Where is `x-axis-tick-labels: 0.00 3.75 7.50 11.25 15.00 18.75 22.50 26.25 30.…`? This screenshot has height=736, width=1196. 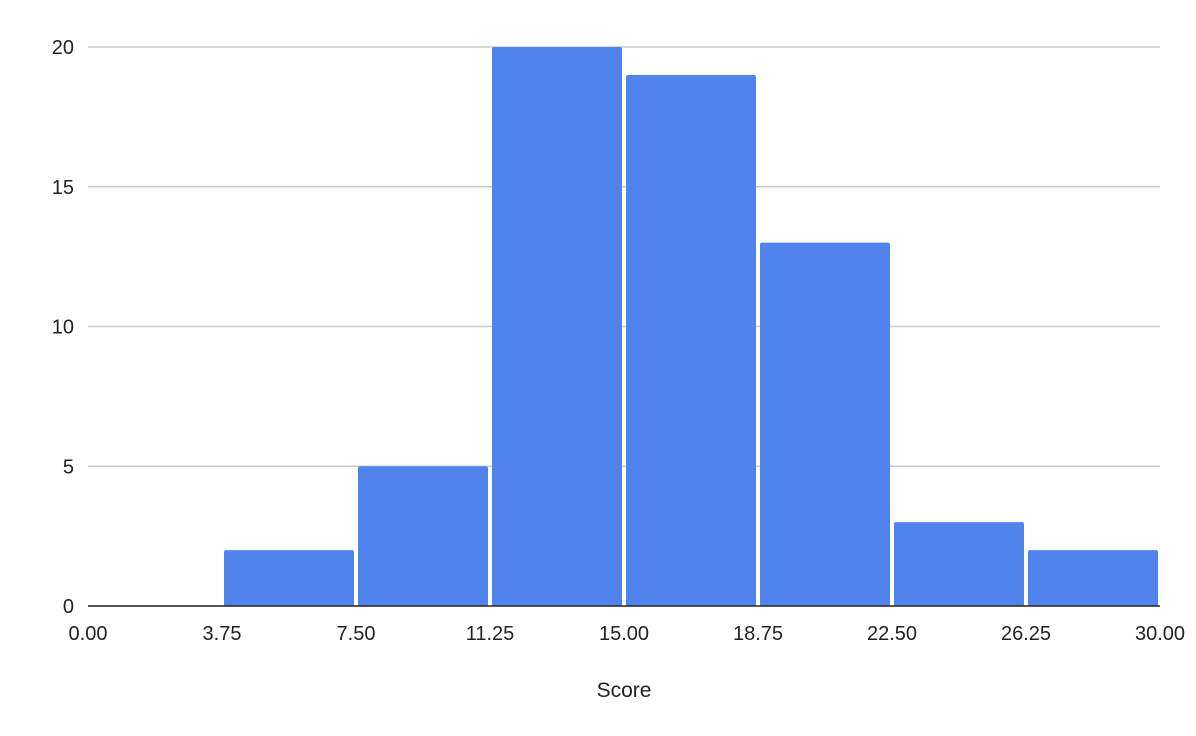
x-axis-tick-labels: 0.00 3.75 7.50 11.25 15.00 18.75 22.50 26.25 30.… is located at coordinates (627, 634).